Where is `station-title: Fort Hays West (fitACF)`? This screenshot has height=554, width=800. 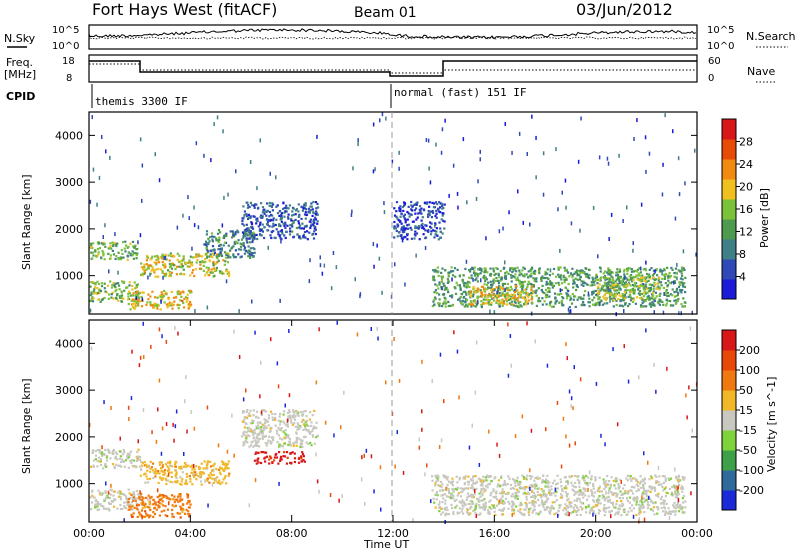
station-title: Fort Hays West (fitACF) is located at coordinates (184, 9).